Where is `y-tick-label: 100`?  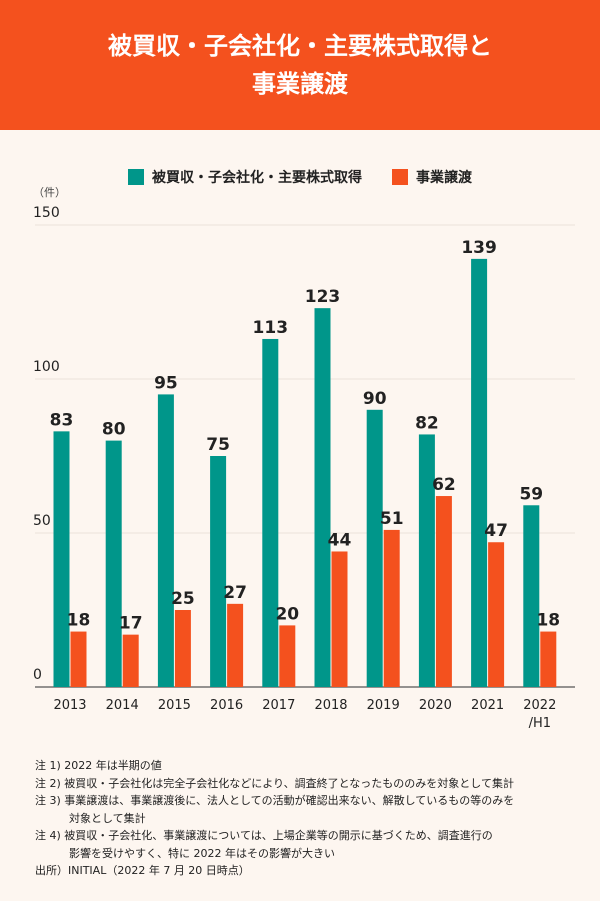 y-tick-label: 100 is located at coordinates (46, 367).